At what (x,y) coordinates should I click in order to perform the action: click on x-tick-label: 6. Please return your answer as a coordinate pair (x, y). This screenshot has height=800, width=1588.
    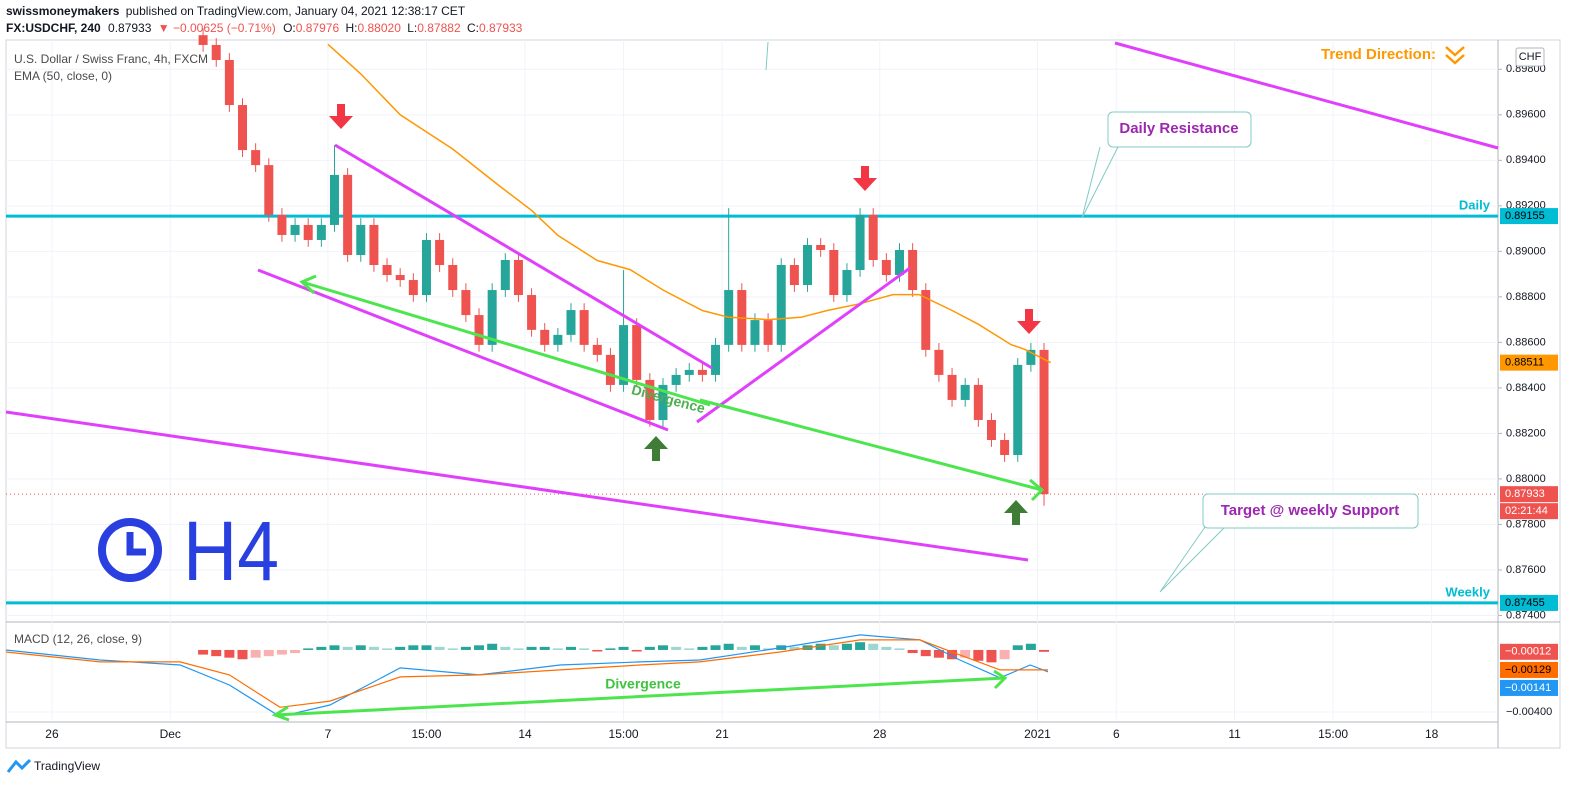
    Looking at the image, I should click on (1116, 734).